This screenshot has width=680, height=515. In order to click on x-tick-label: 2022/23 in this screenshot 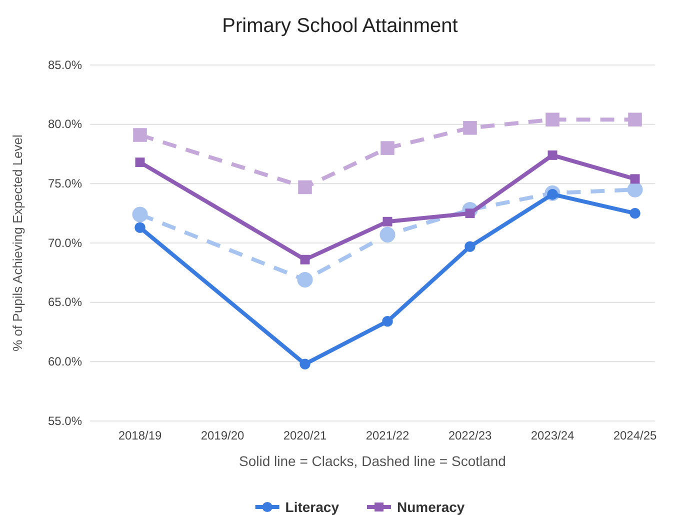, I will do `click(470, 435)`.